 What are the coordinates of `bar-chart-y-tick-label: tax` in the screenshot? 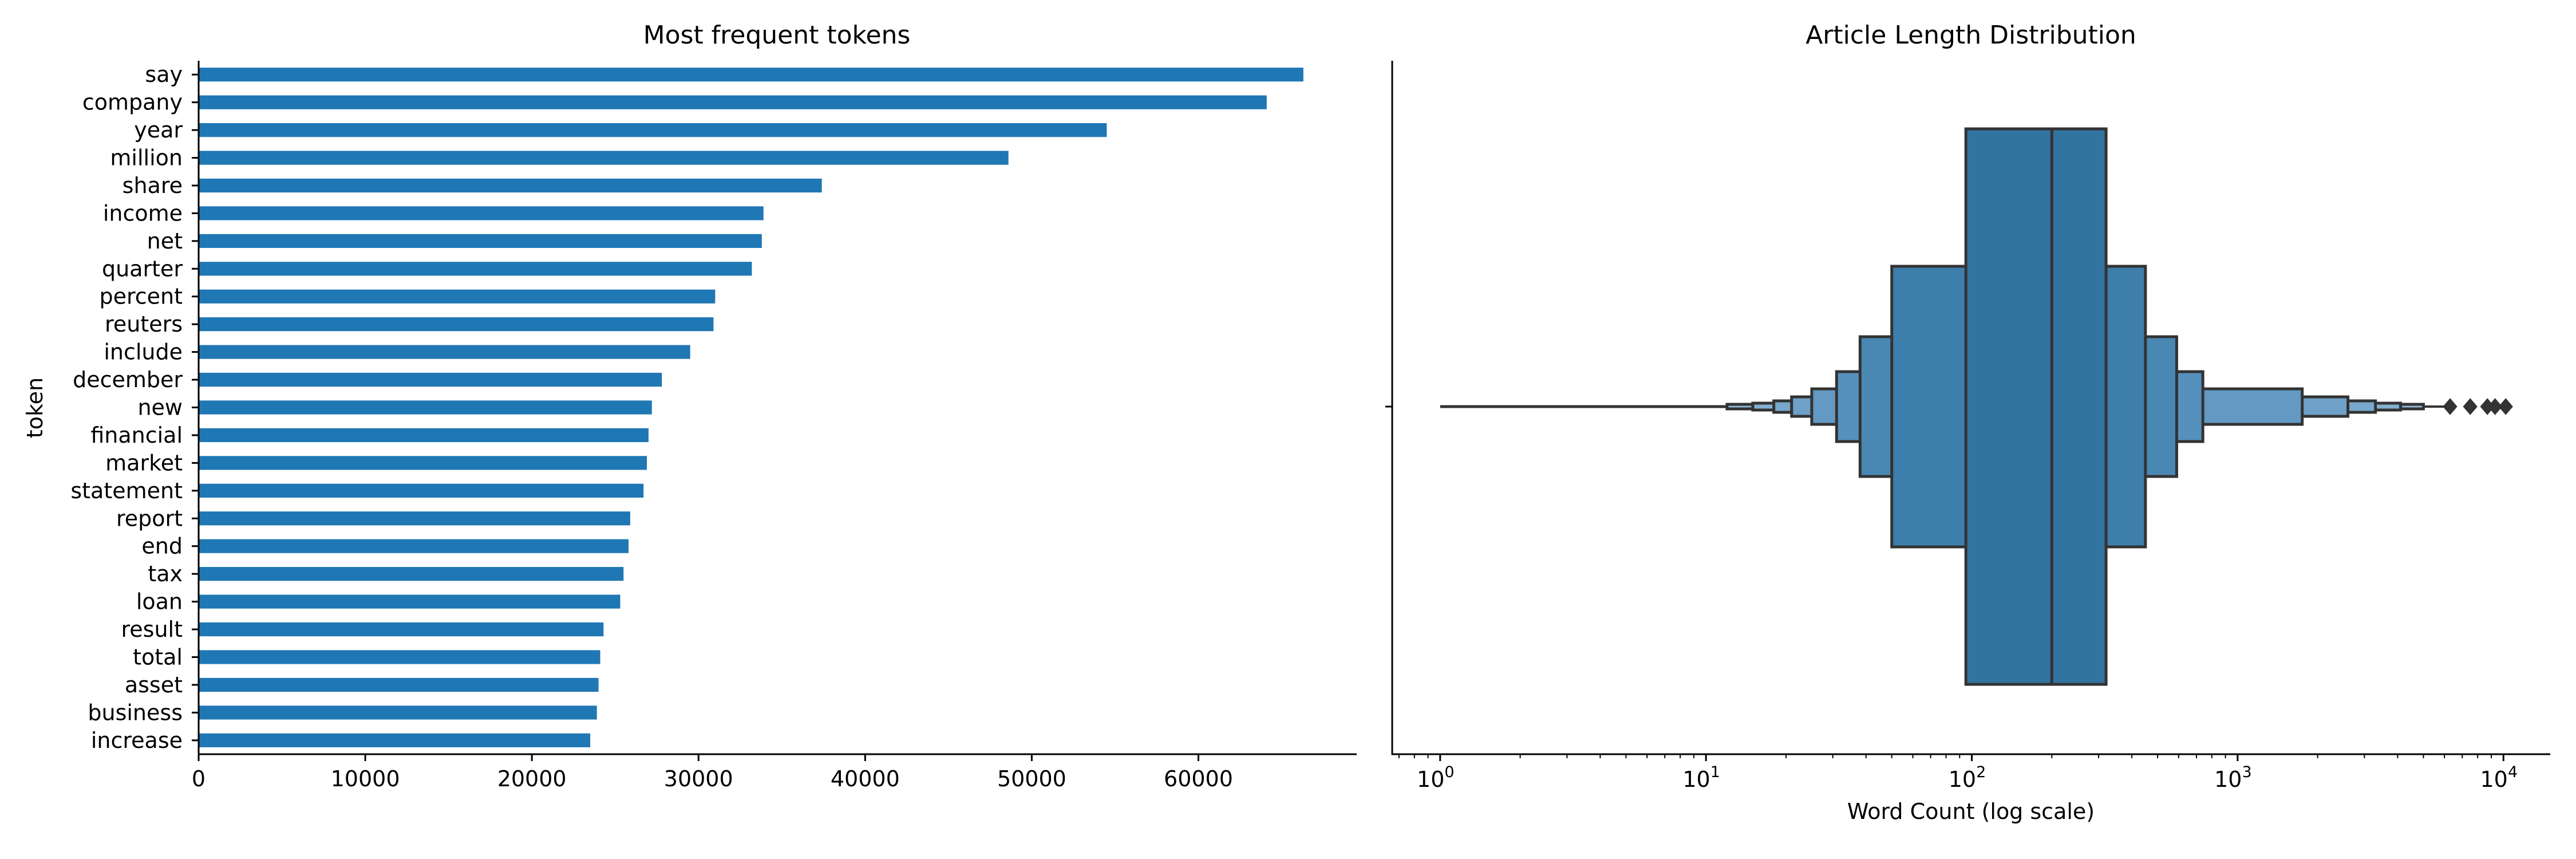 It's located at (165, 573).